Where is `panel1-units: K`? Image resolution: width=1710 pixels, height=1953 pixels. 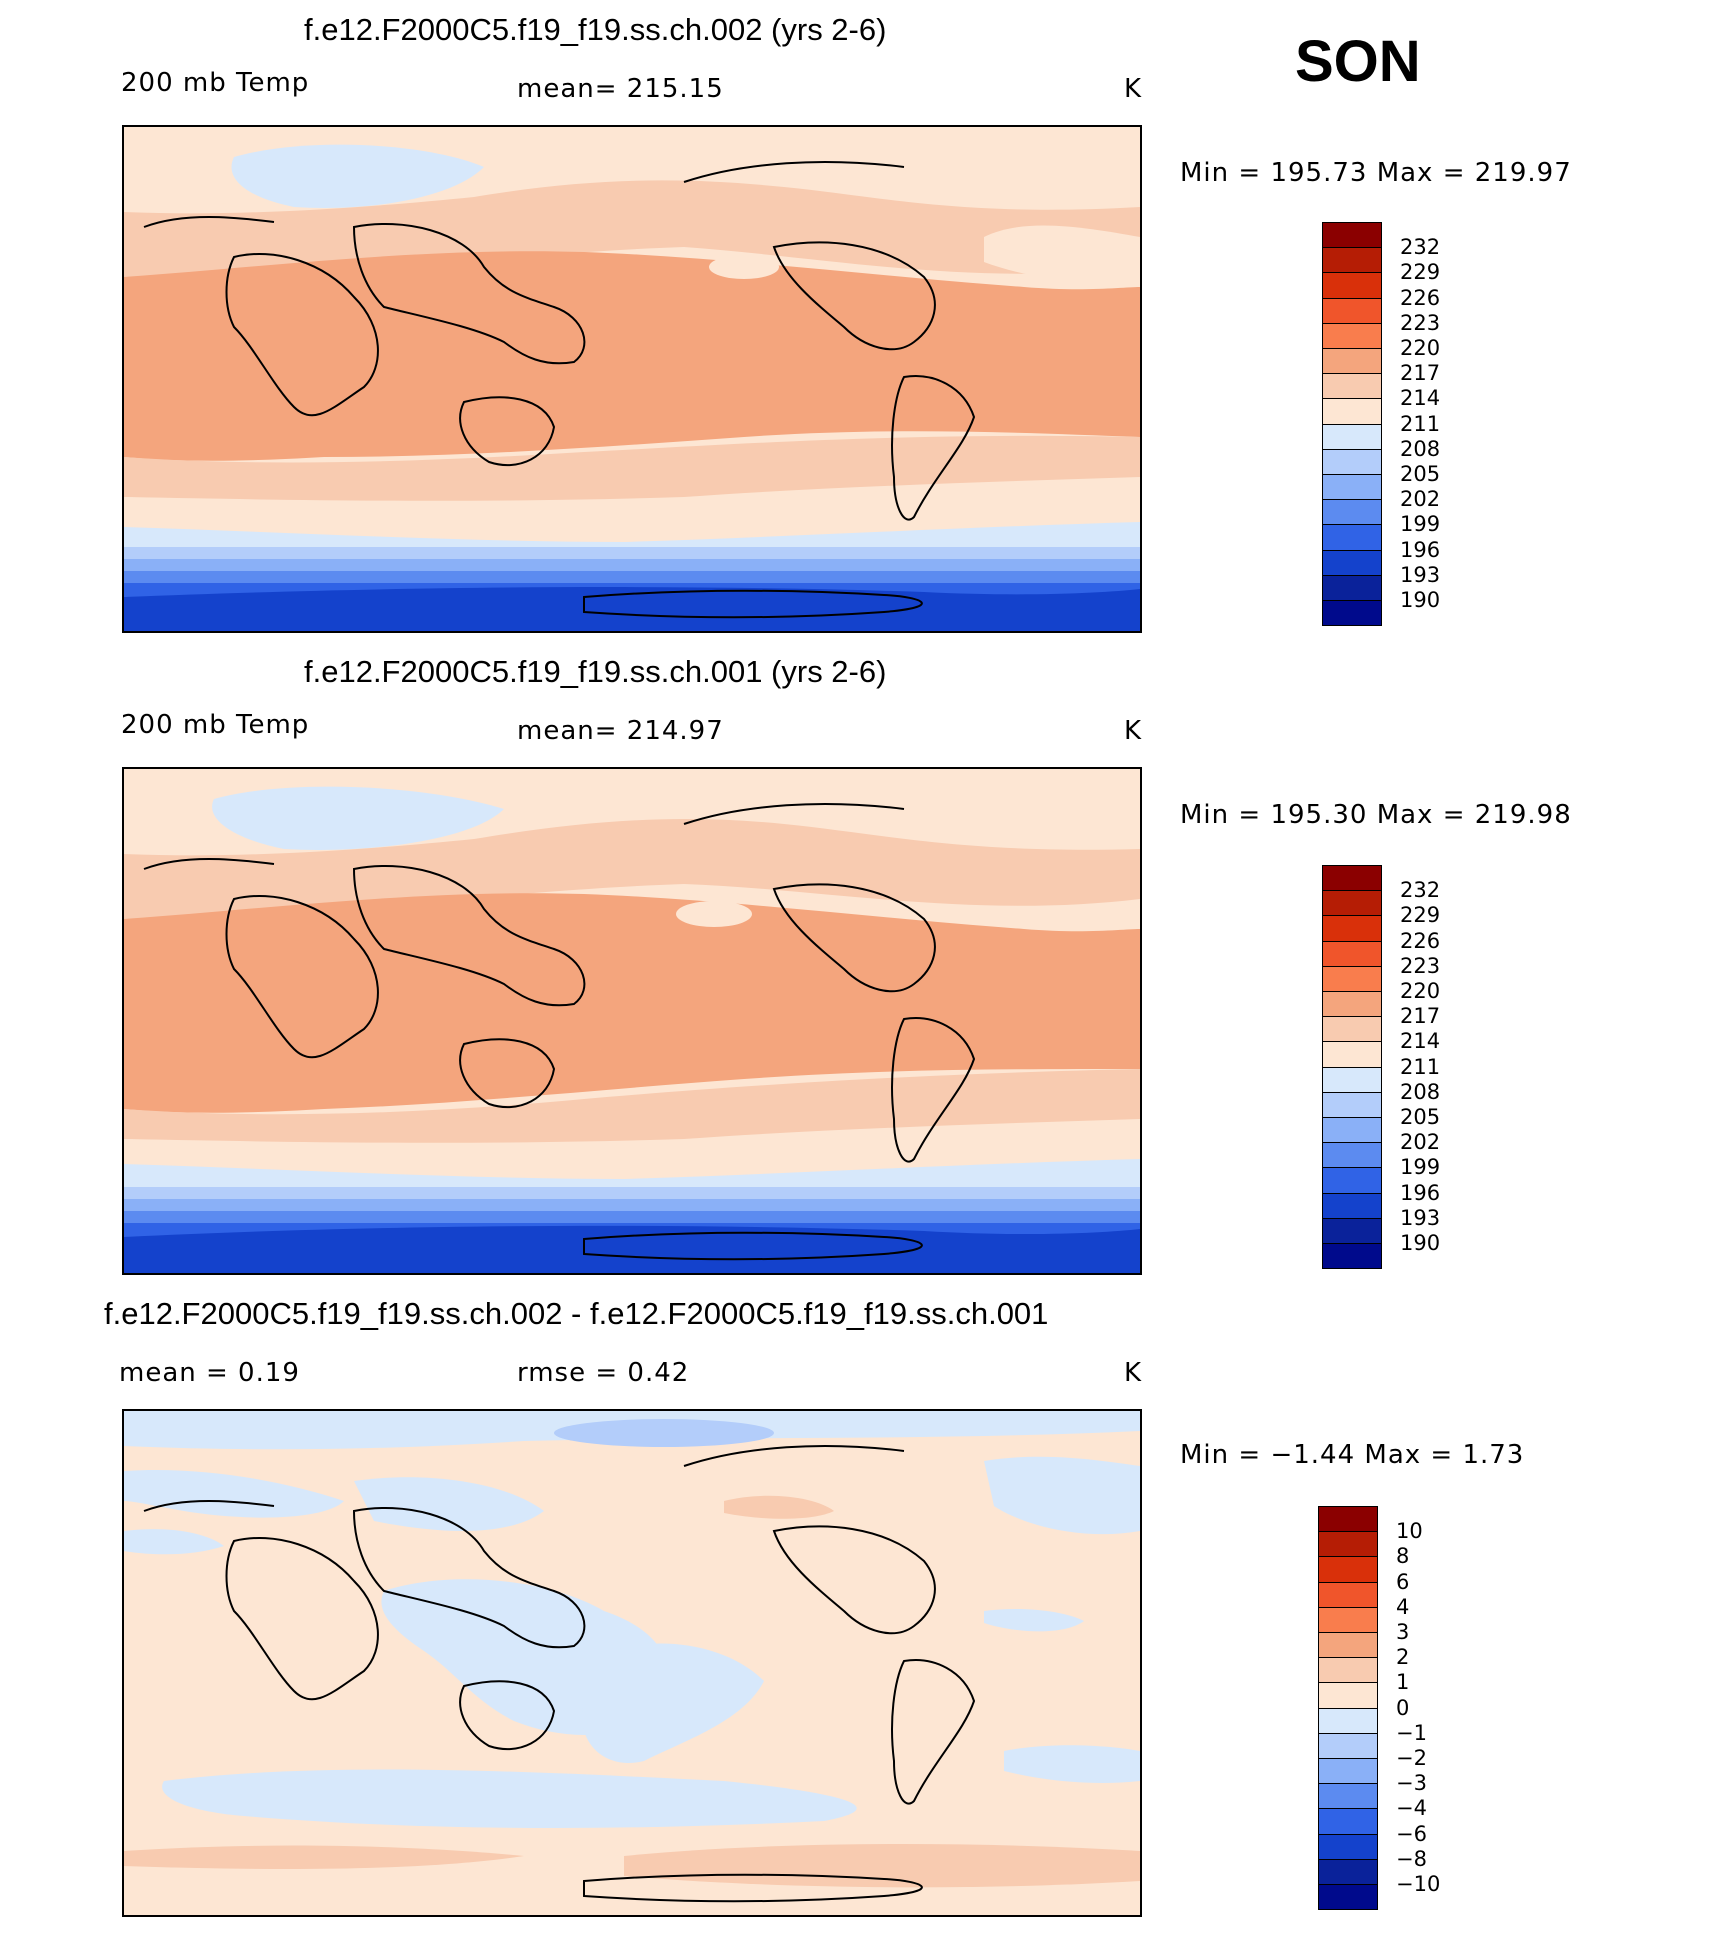
panel1-units: K is located at coordinates (1133, 89).